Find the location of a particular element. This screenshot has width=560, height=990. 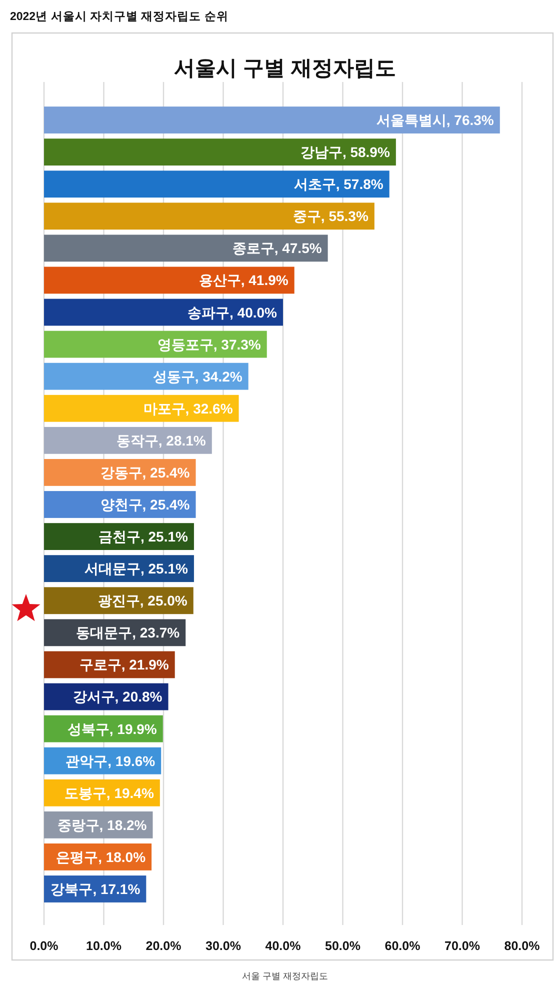

chart-title: 서울시 구별 재정자립도 is located at coordinates (285, 68).